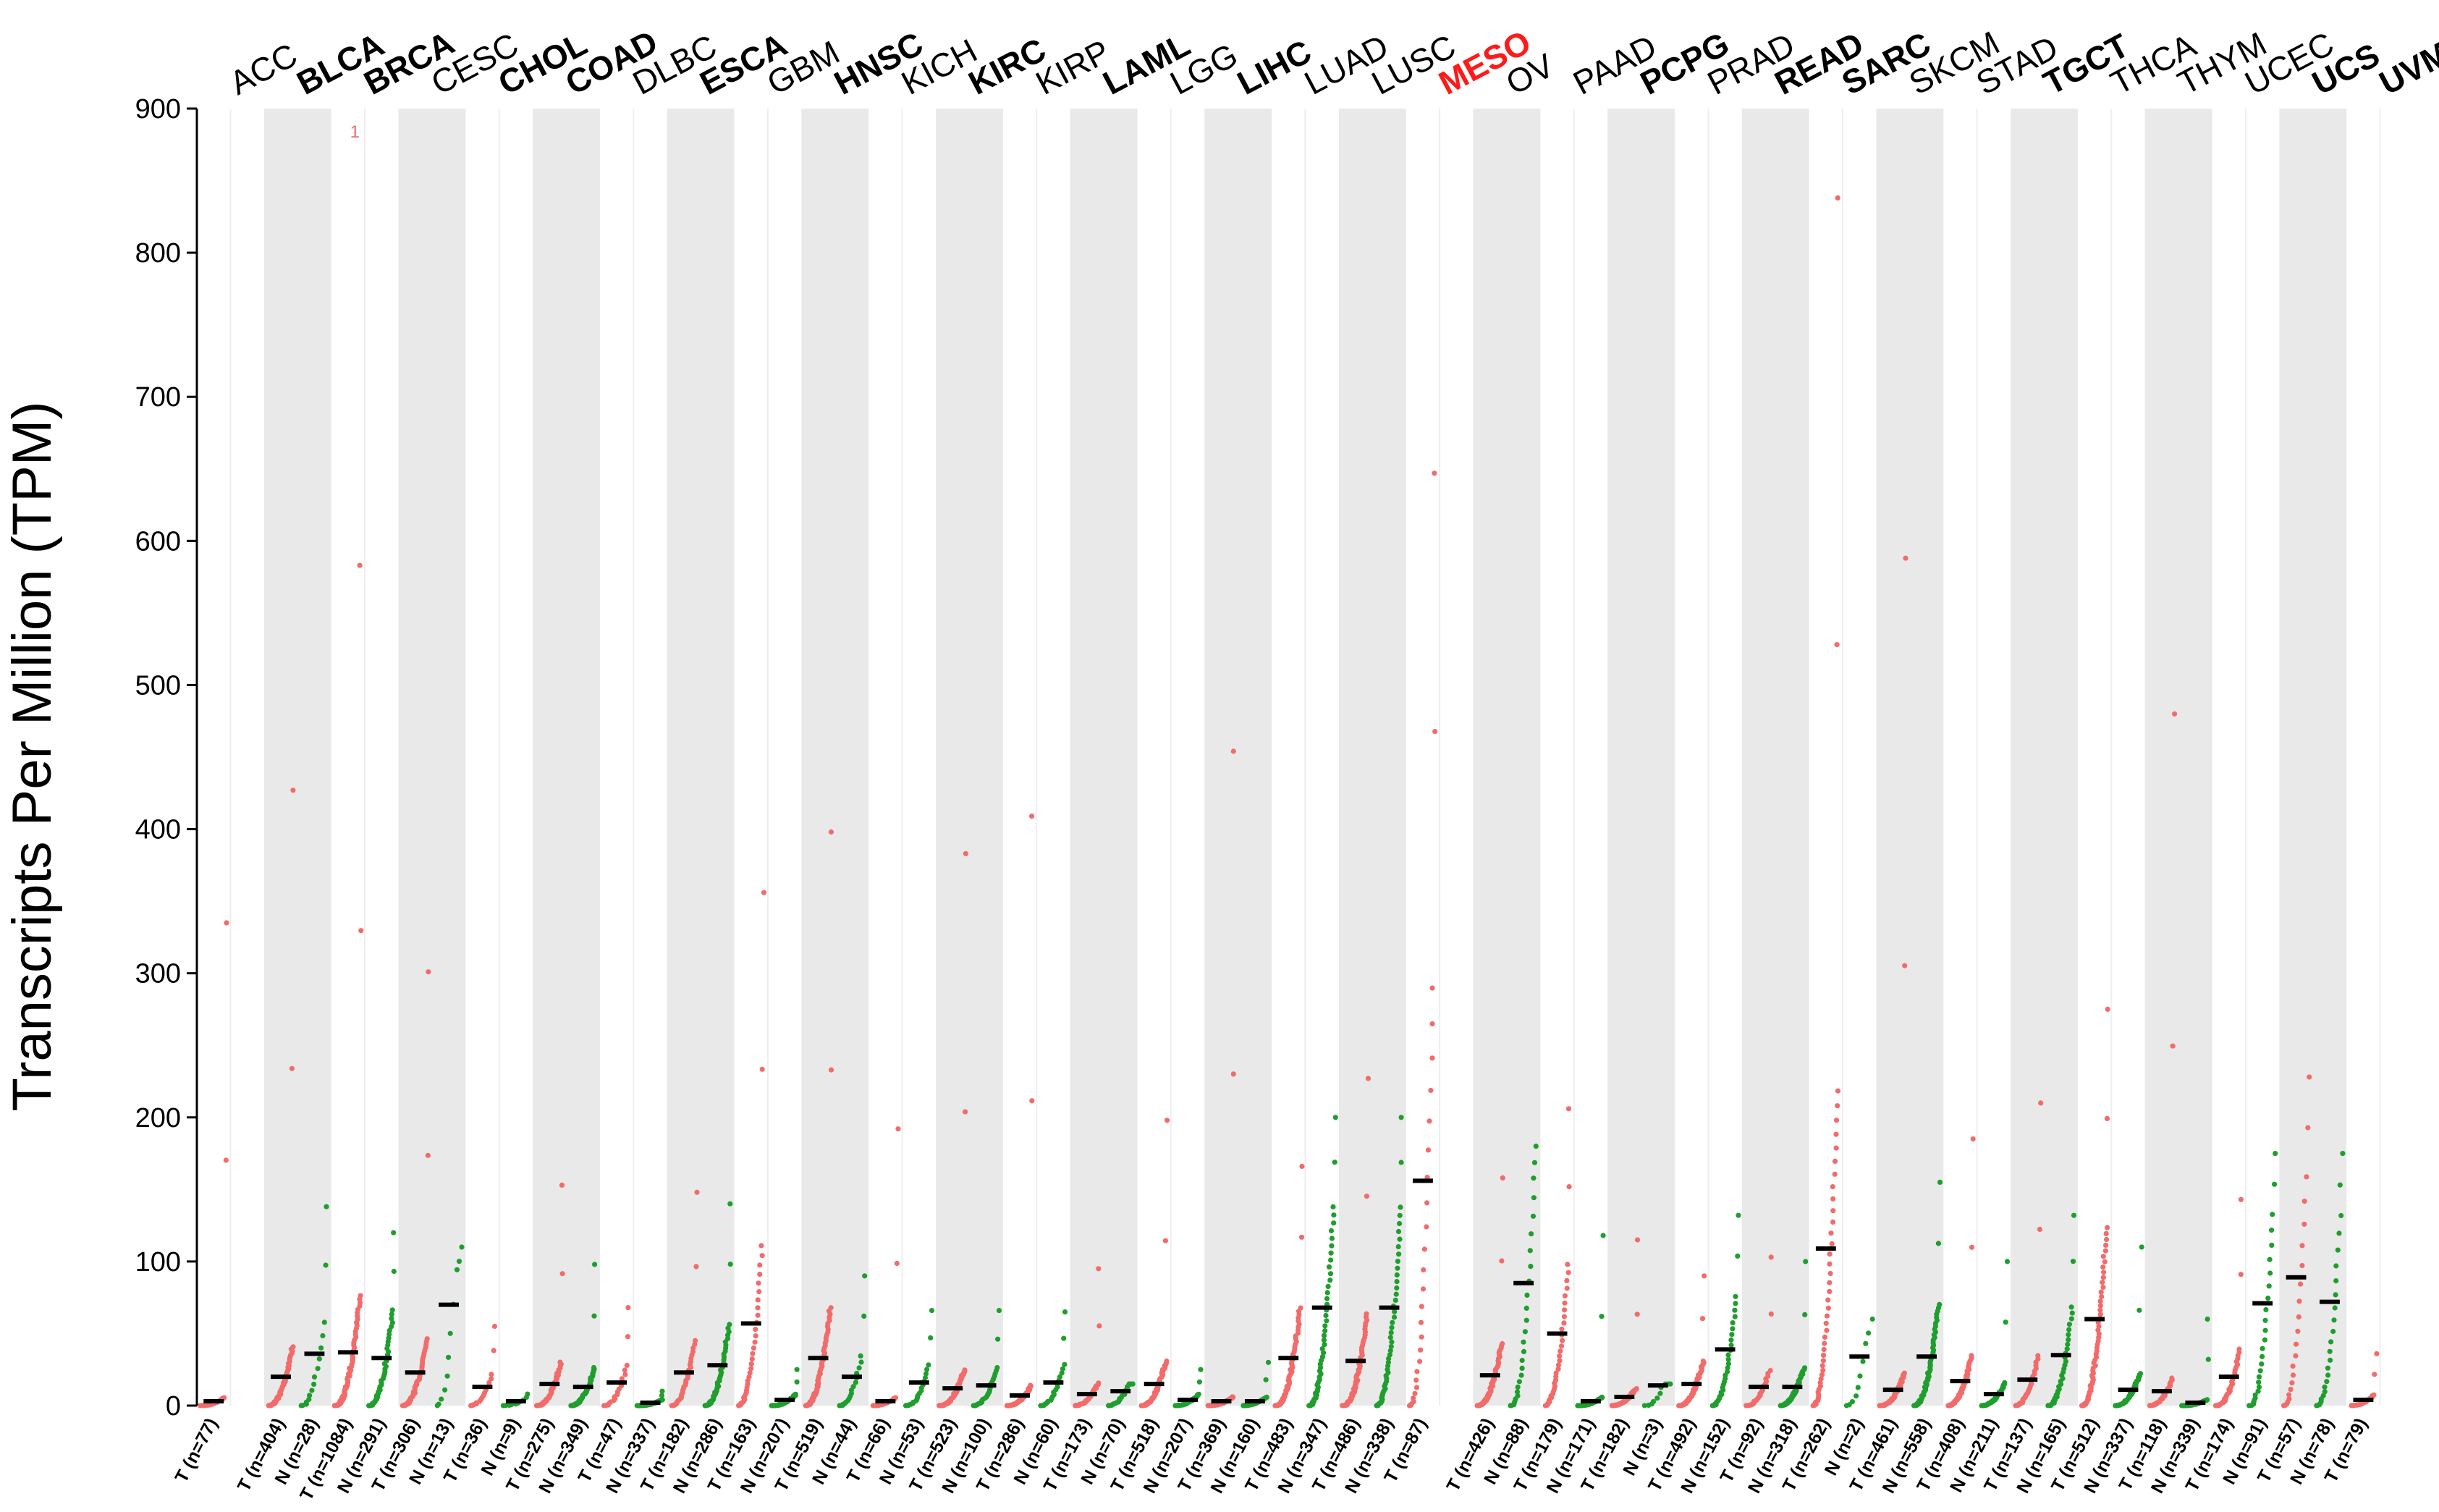 The width and height of the screenshot is (2439, 1512). What do you see at coordinates (158, 253) in the screenshot?
I see `y-tick-label: 800` at bounding box center [158, 253].